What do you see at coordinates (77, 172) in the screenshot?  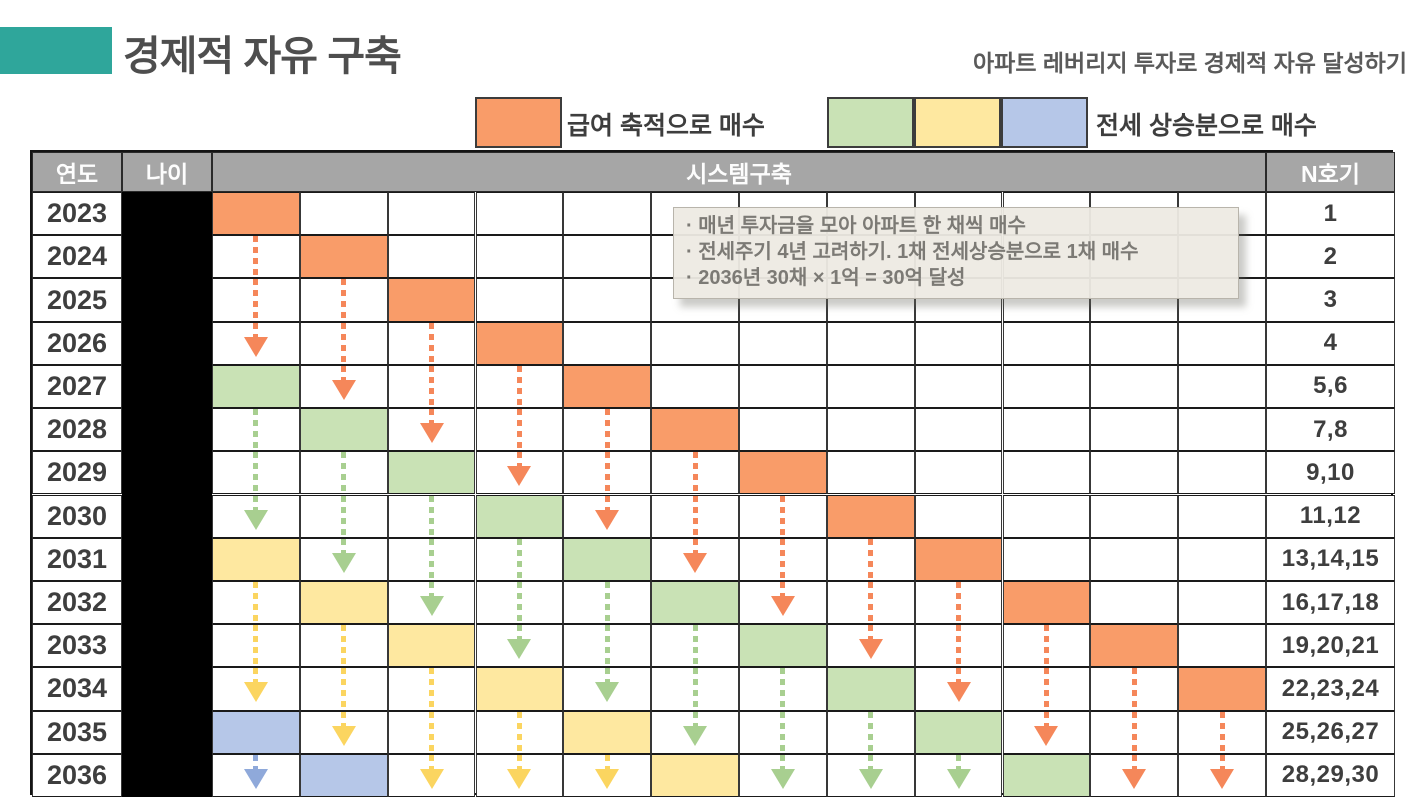 I see `column-header-year: 연도` at bounding box center [77, 172].